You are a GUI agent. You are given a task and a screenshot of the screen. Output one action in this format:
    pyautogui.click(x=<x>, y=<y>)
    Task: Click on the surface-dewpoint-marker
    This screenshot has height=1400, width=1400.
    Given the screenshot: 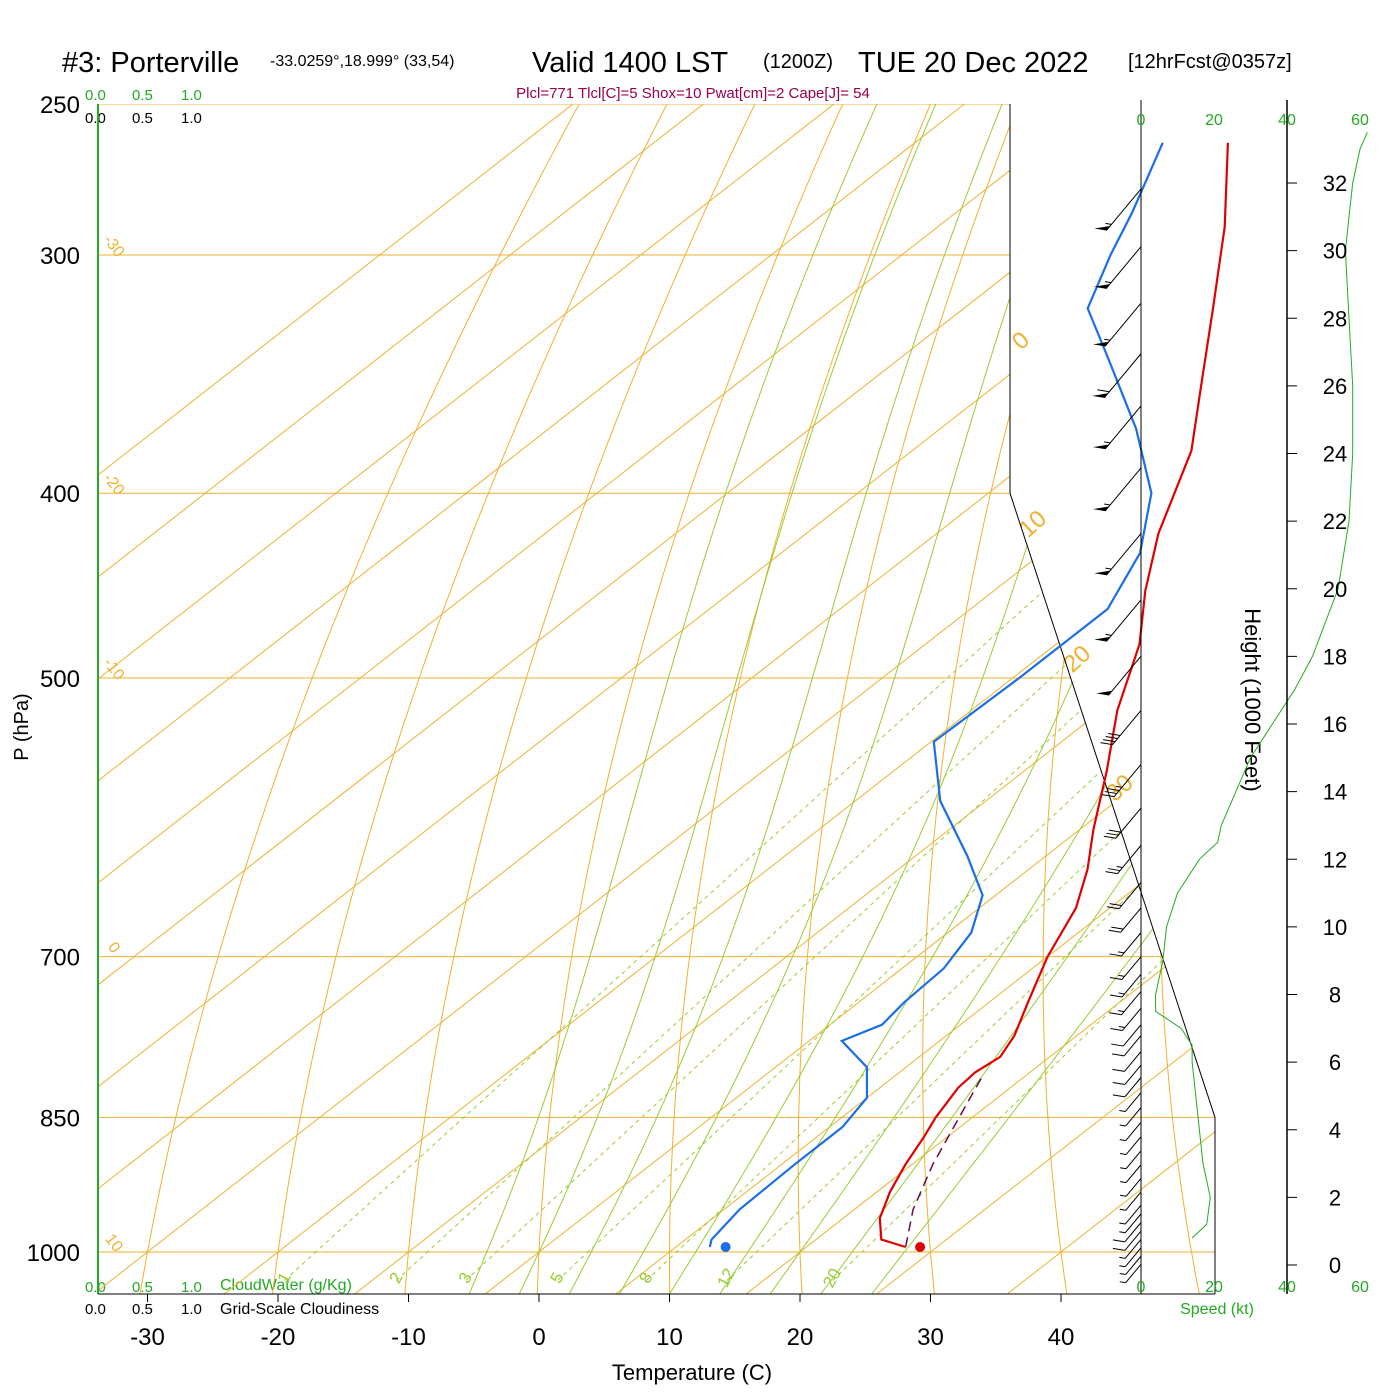 What is the action you would take?
    pyautogui.click(x=725, y=1247)
    